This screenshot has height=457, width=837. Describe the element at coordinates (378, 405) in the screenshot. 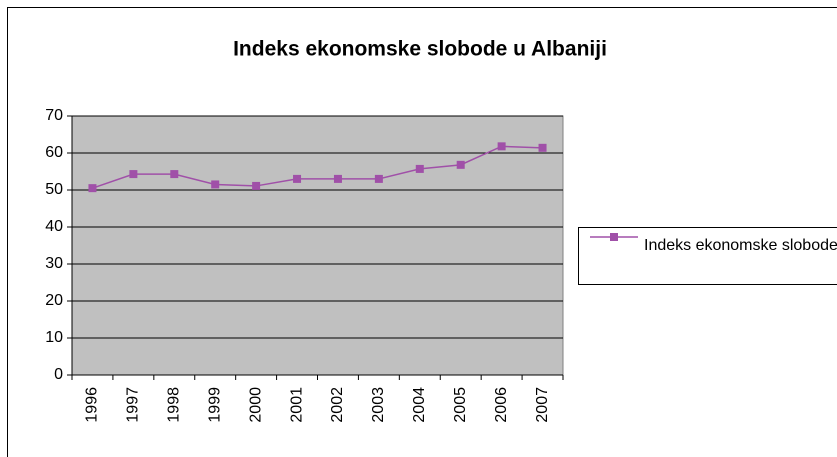

I see `x-tick-label: 2003` at that location.